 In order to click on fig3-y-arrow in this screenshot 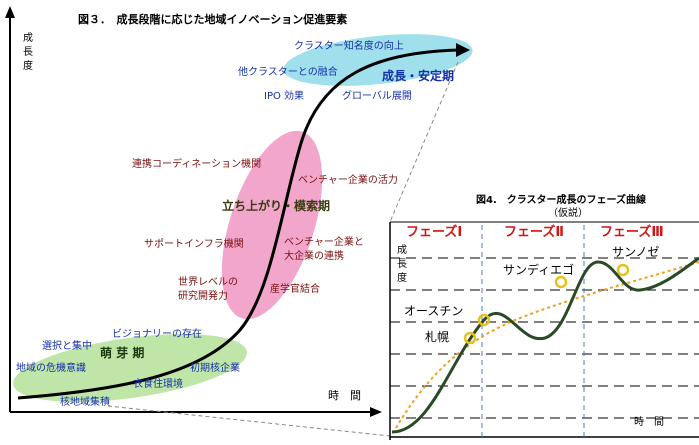, I will do `click(10, 12)`.